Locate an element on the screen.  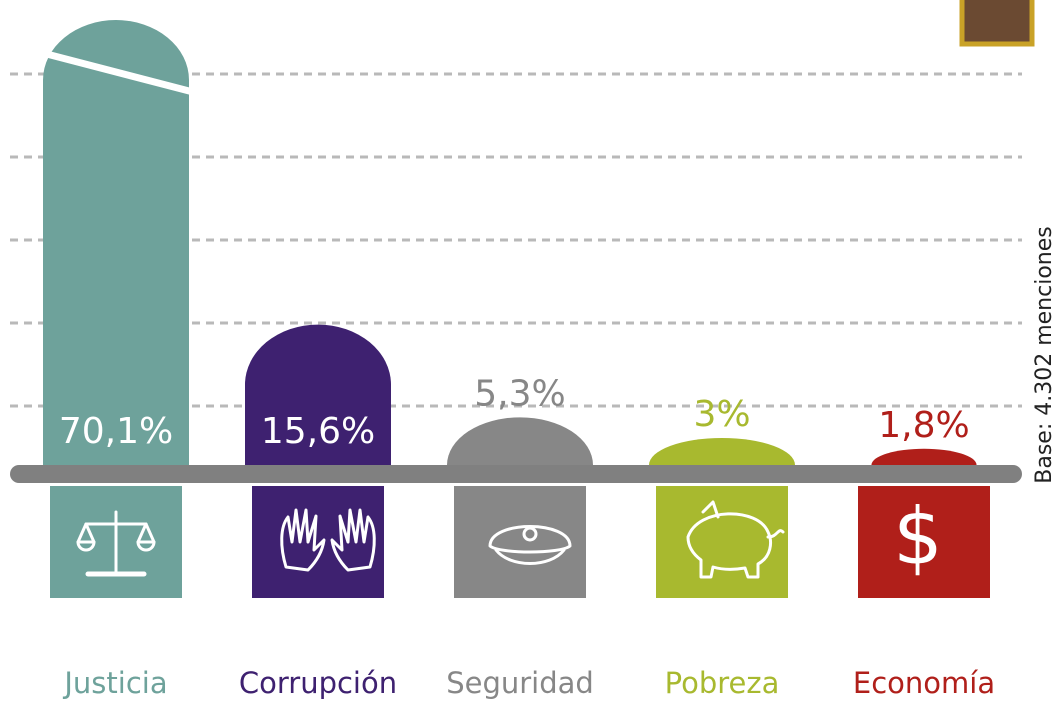
icons: $ is located at coordinates (509, 537).